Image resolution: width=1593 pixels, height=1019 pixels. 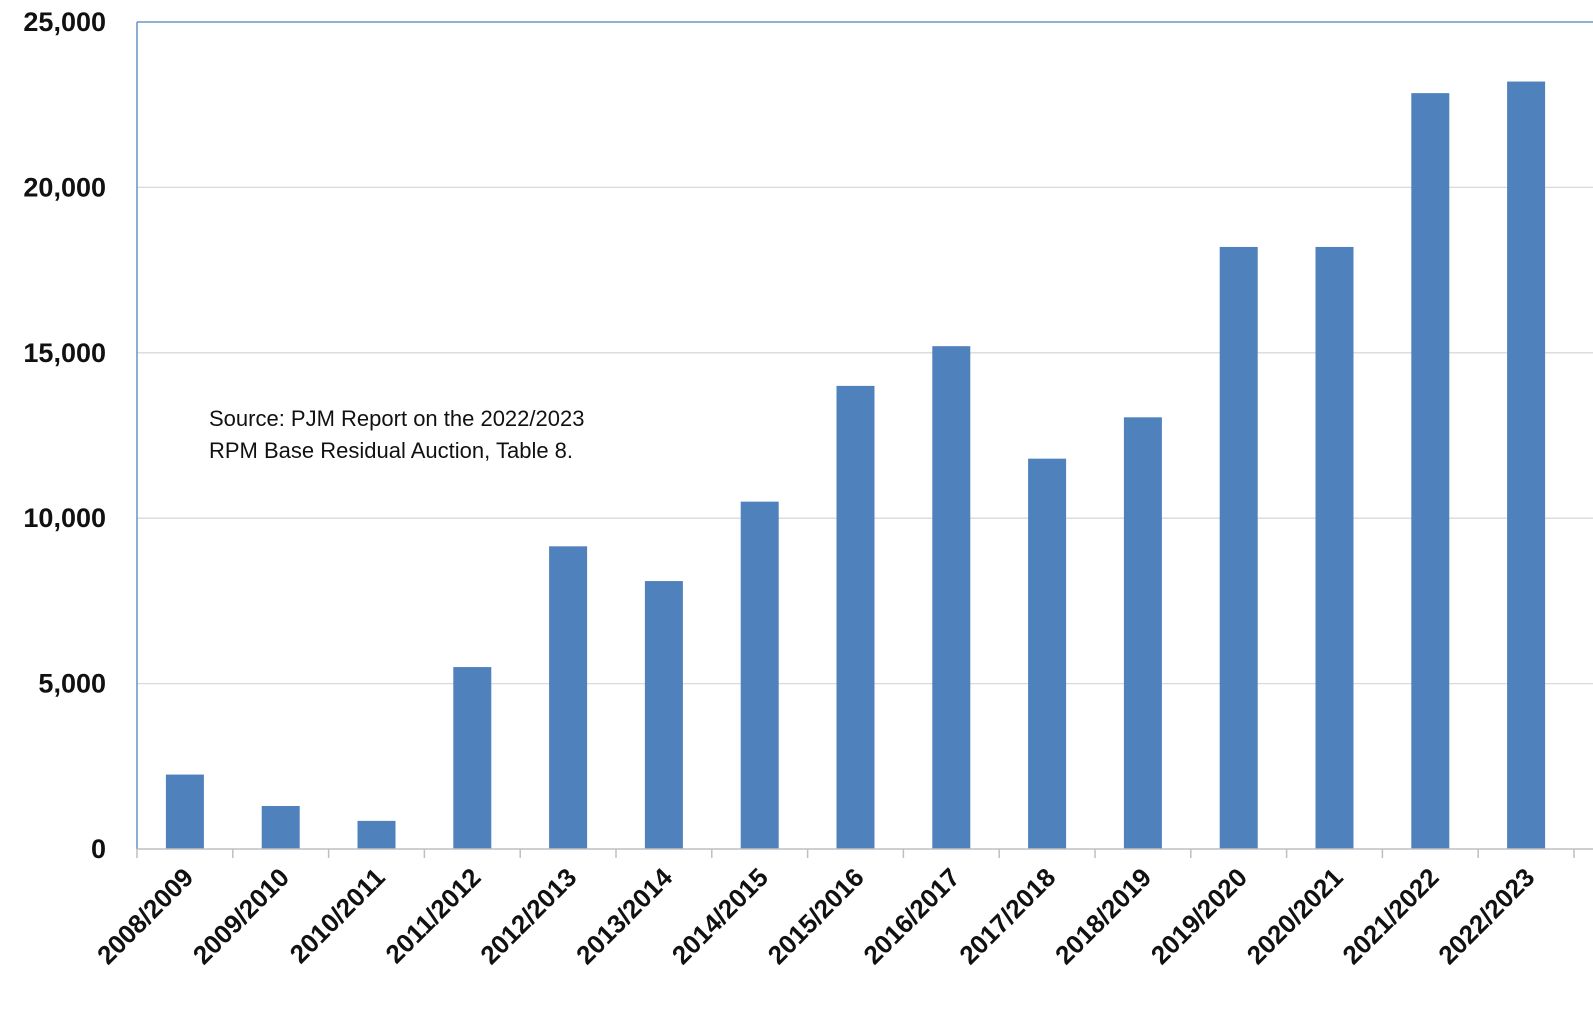 What do you see at coordinates (184, 811) in the screenshot?
I see `bar-2008-2009` at bounding box center [184, 811].